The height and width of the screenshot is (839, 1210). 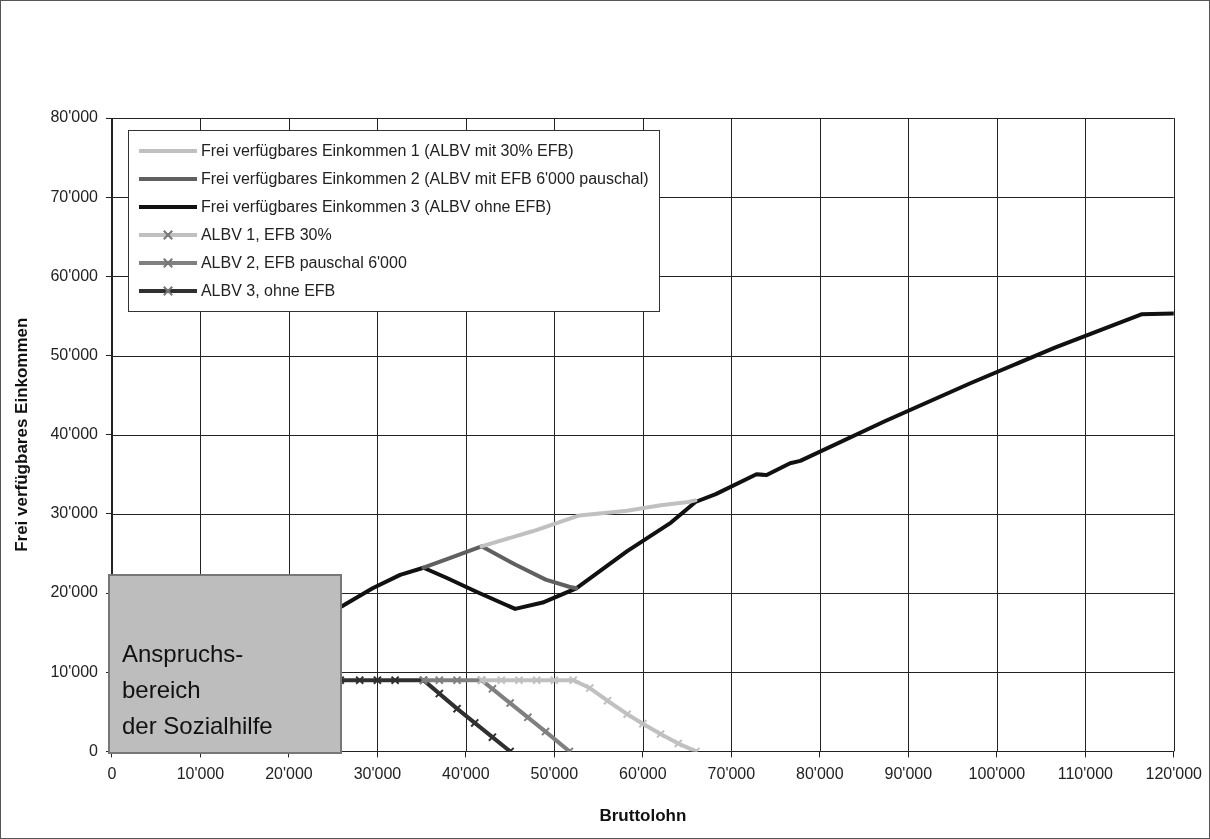 I want to click on x-tick-label: 70'000, so click(x=731, y=774).